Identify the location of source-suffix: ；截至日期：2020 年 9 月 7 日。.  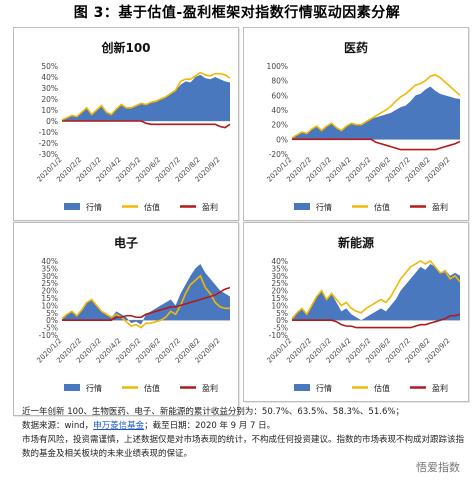
(210, 426).